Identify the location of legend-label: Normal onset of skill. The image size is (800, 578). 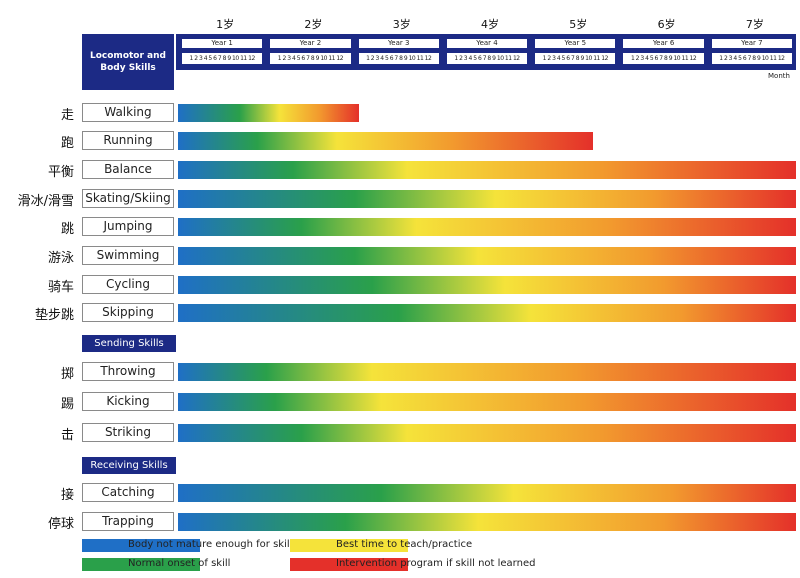
(179, 563).